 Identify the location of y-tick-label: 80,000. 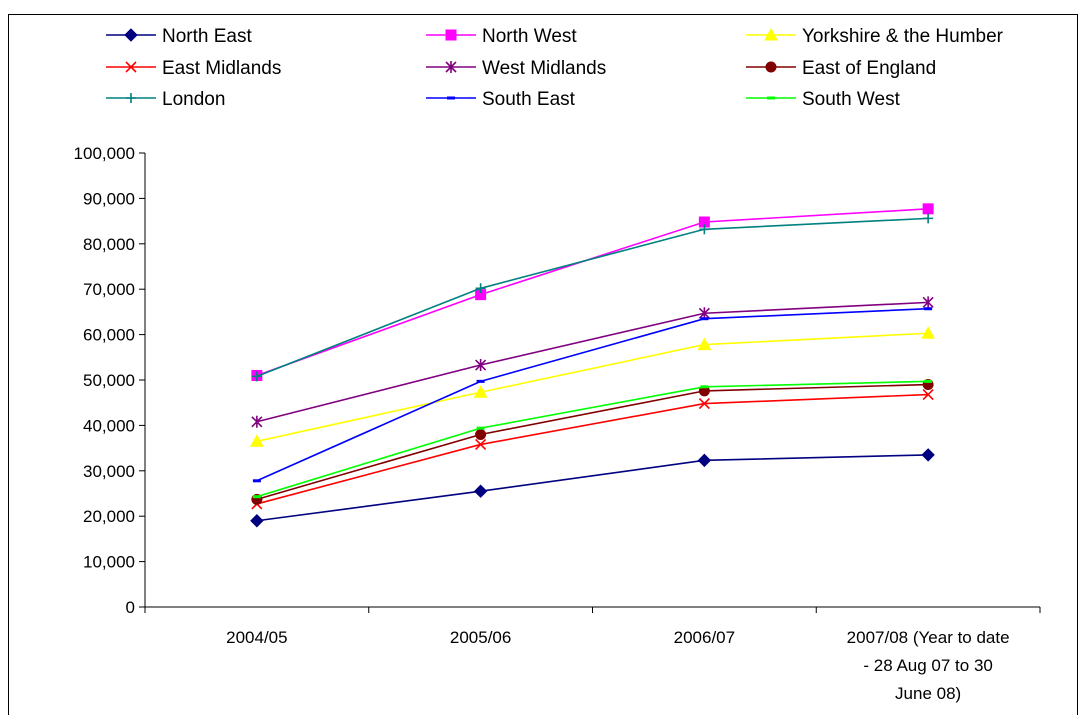
(109, 244).